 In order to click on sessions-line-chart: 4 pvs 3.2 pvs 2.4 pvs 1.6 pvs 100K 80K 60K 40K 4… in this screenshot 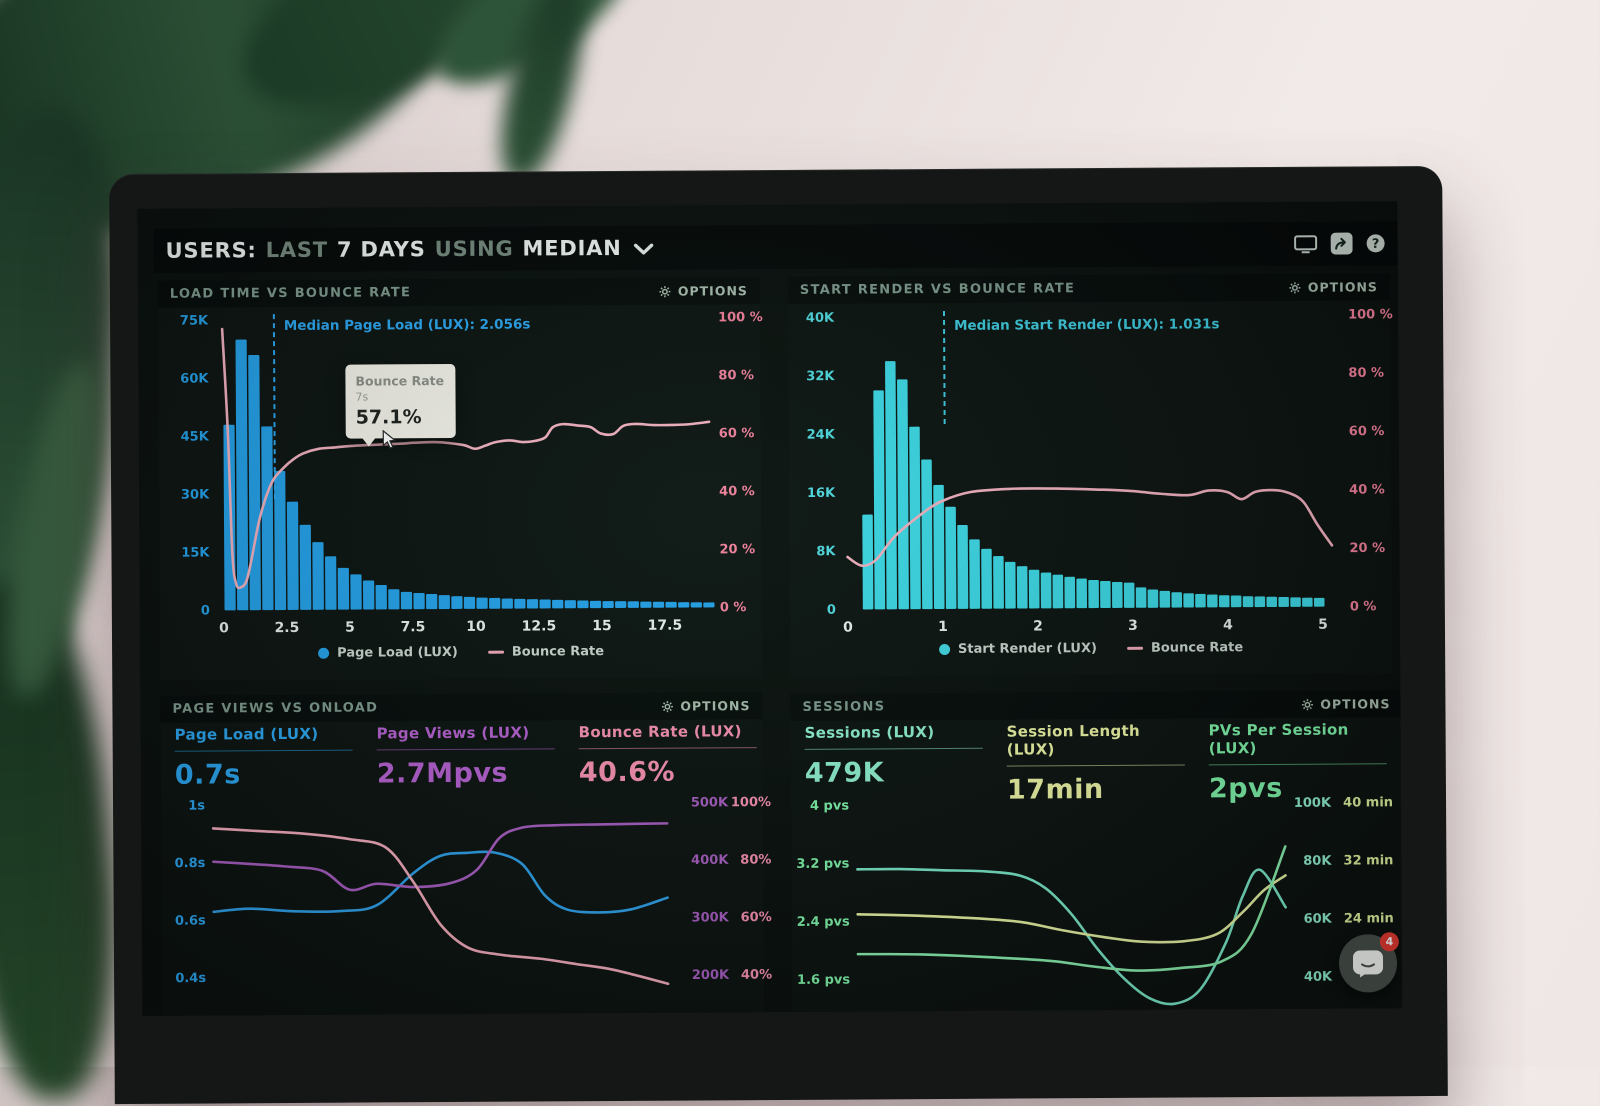, I will do `click(1096, 900)`.